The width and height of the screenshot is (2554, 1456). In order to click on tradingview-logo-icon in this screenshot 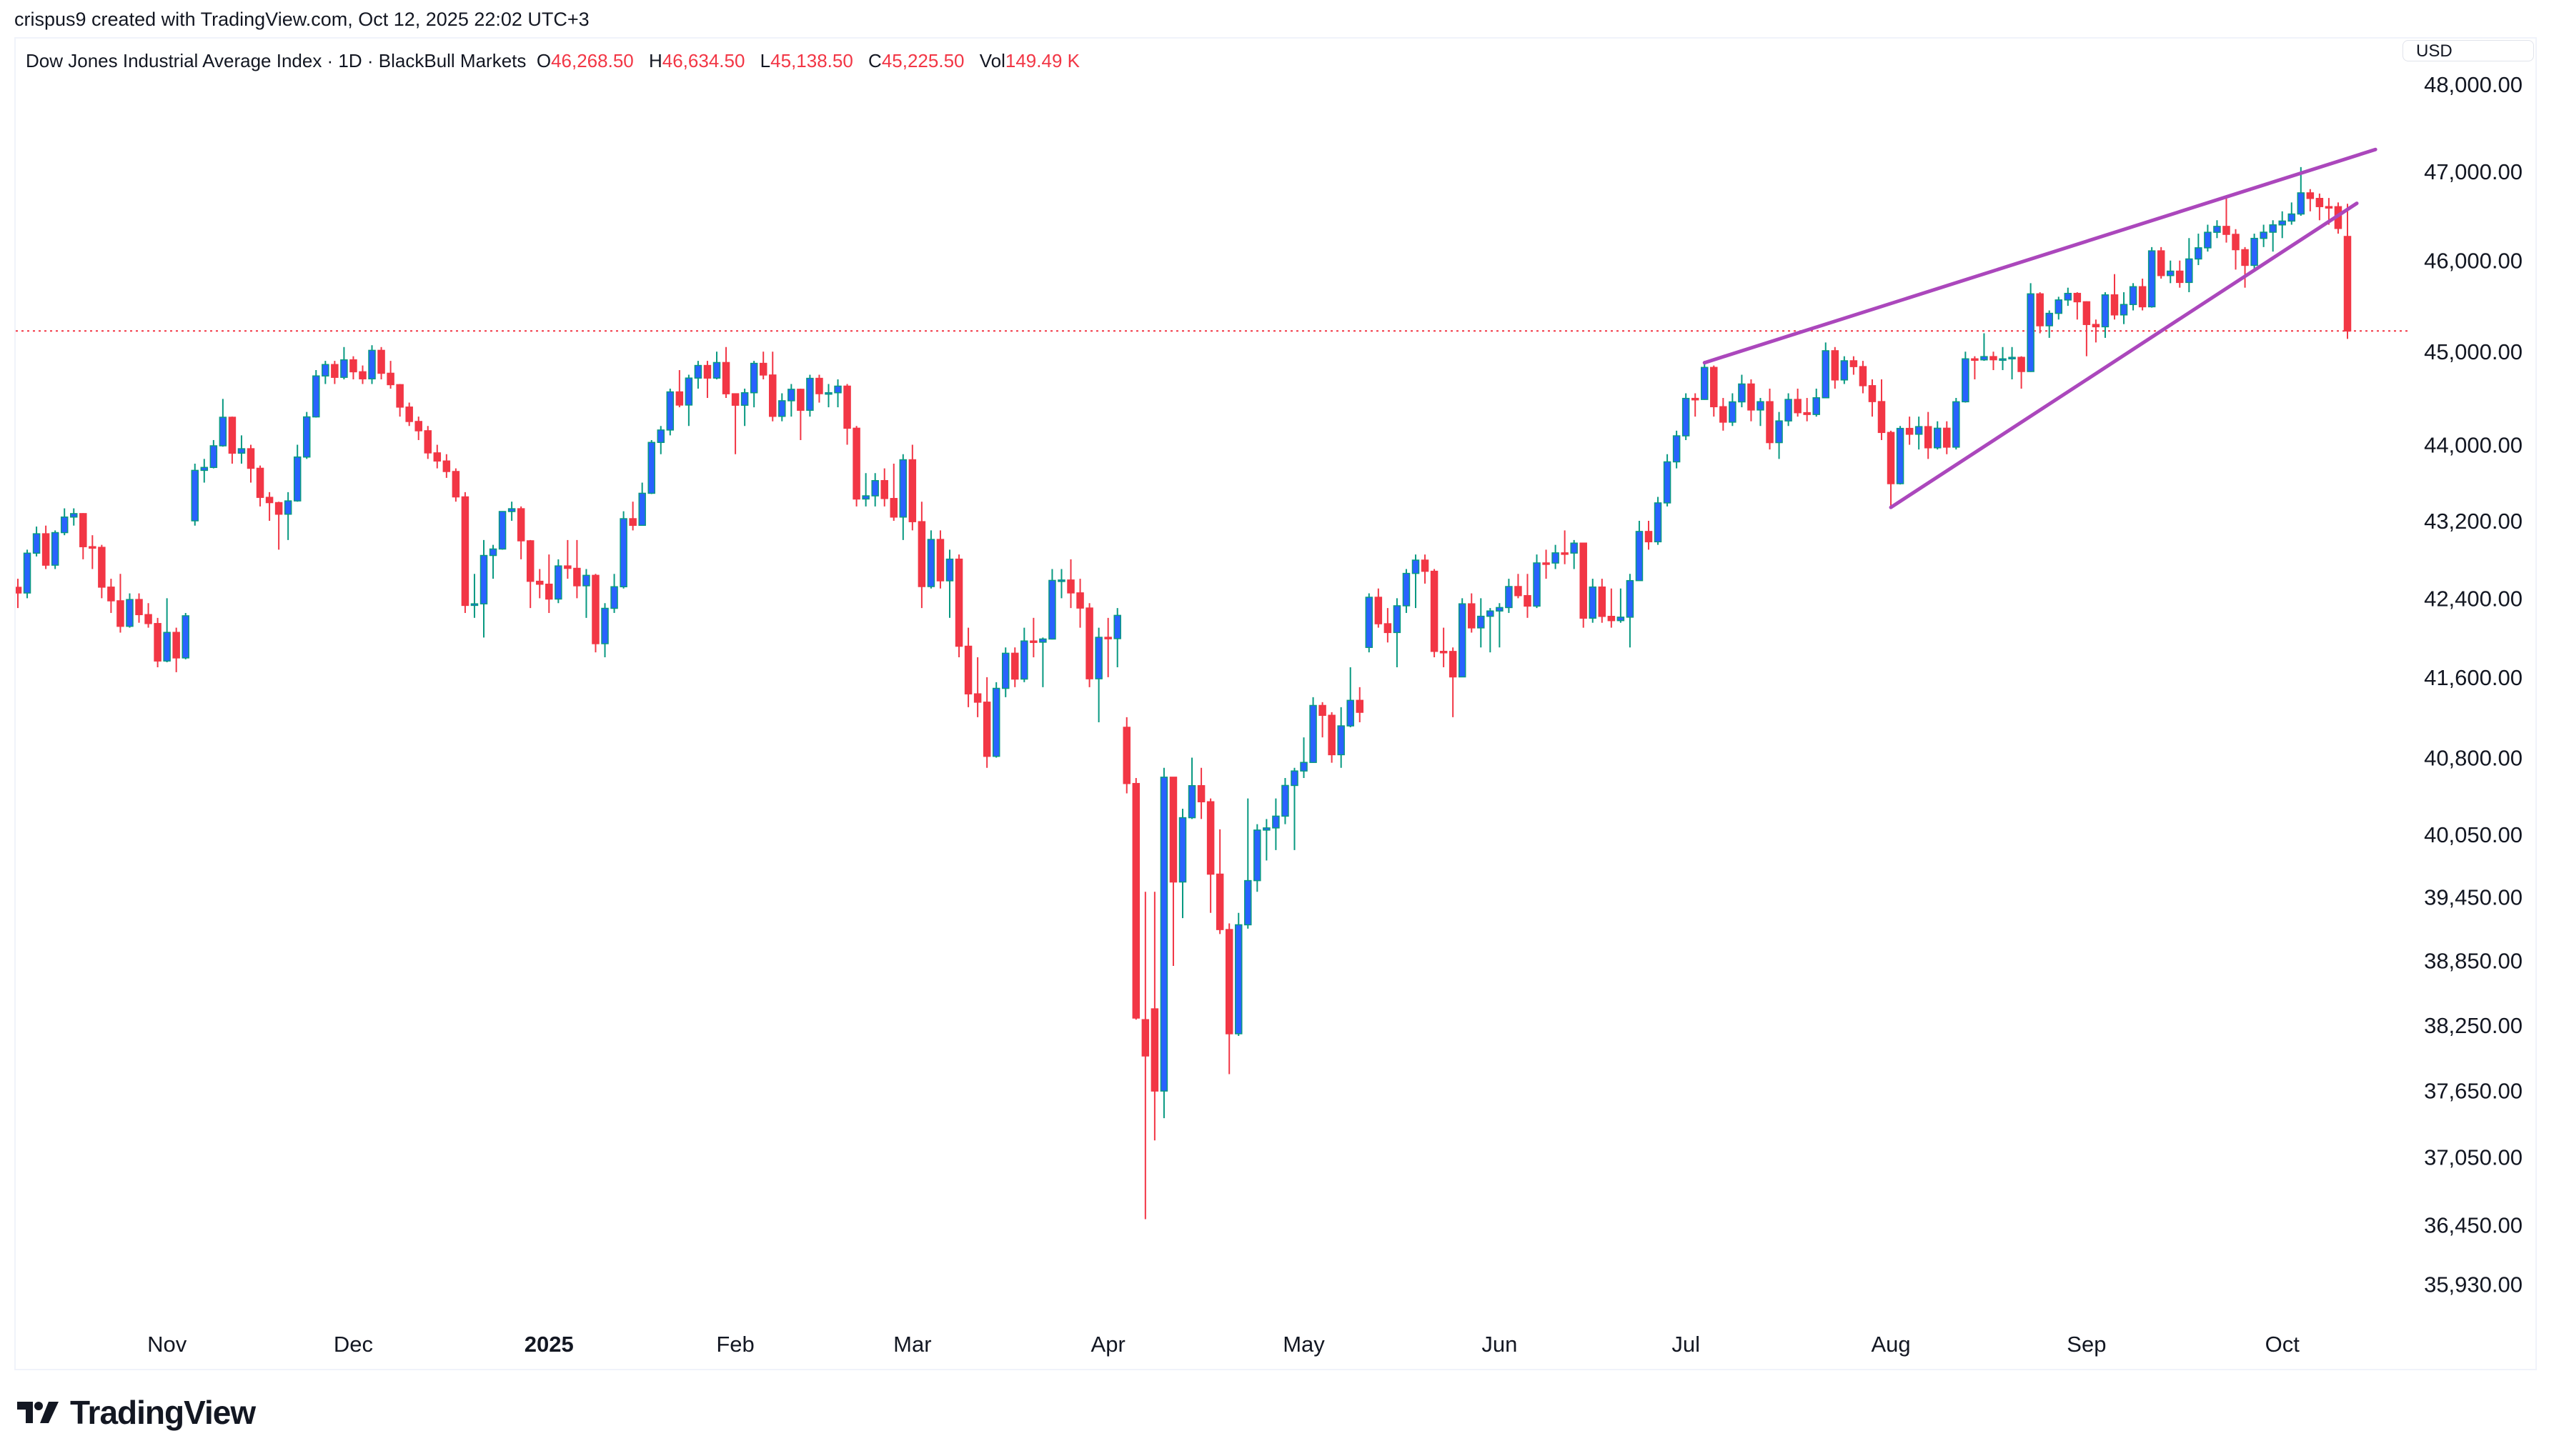, I will do `click(38, 1412)`.